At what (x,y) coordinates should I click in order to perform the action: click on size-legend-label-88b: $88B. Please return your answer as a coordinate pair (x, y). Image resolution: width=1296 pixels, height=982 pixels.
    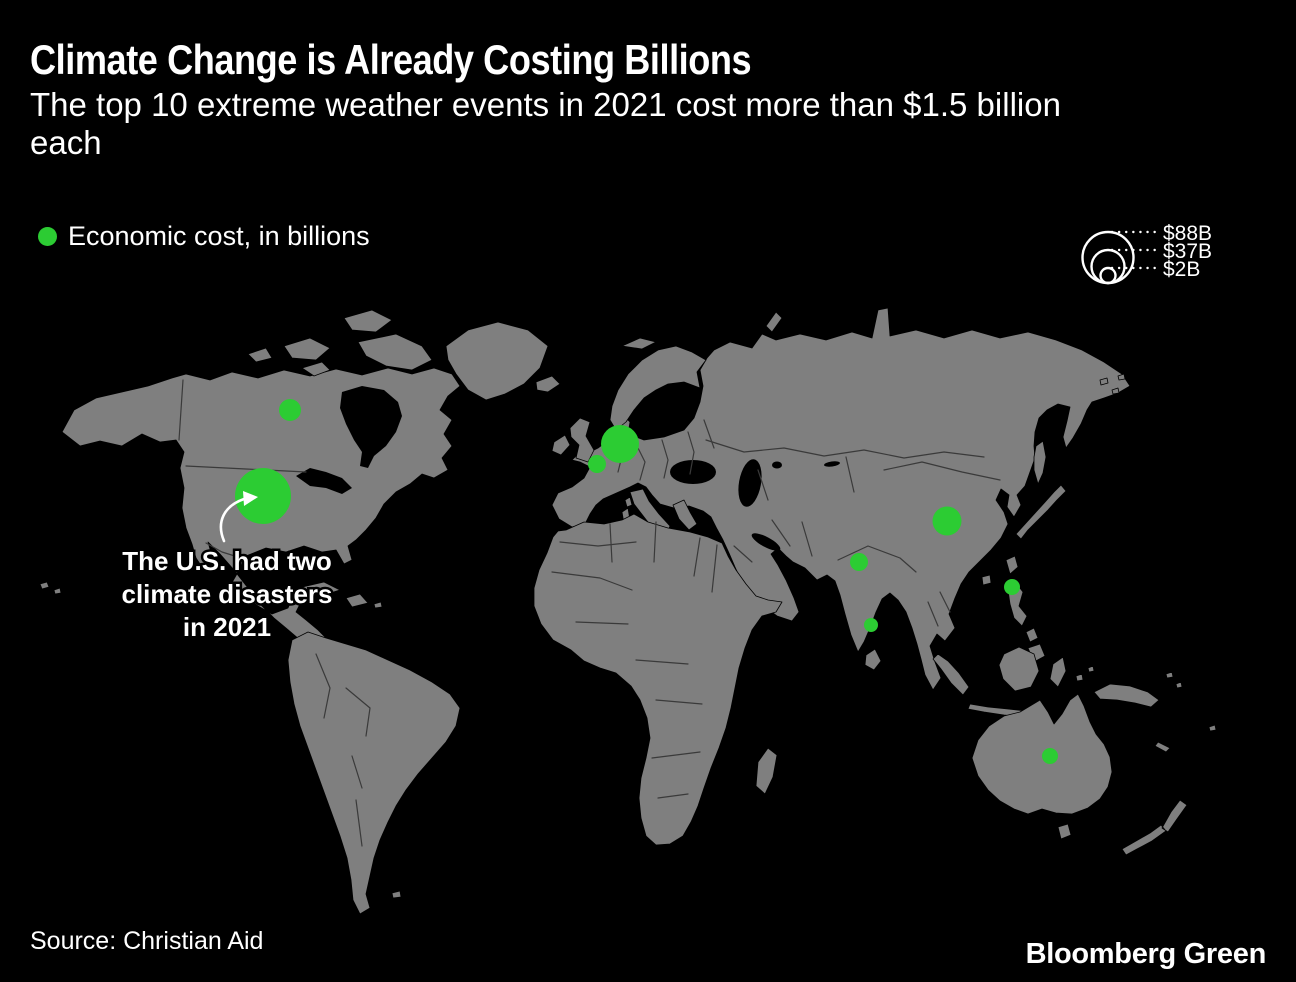
    Looking at the image, I should click on (1187, 233).